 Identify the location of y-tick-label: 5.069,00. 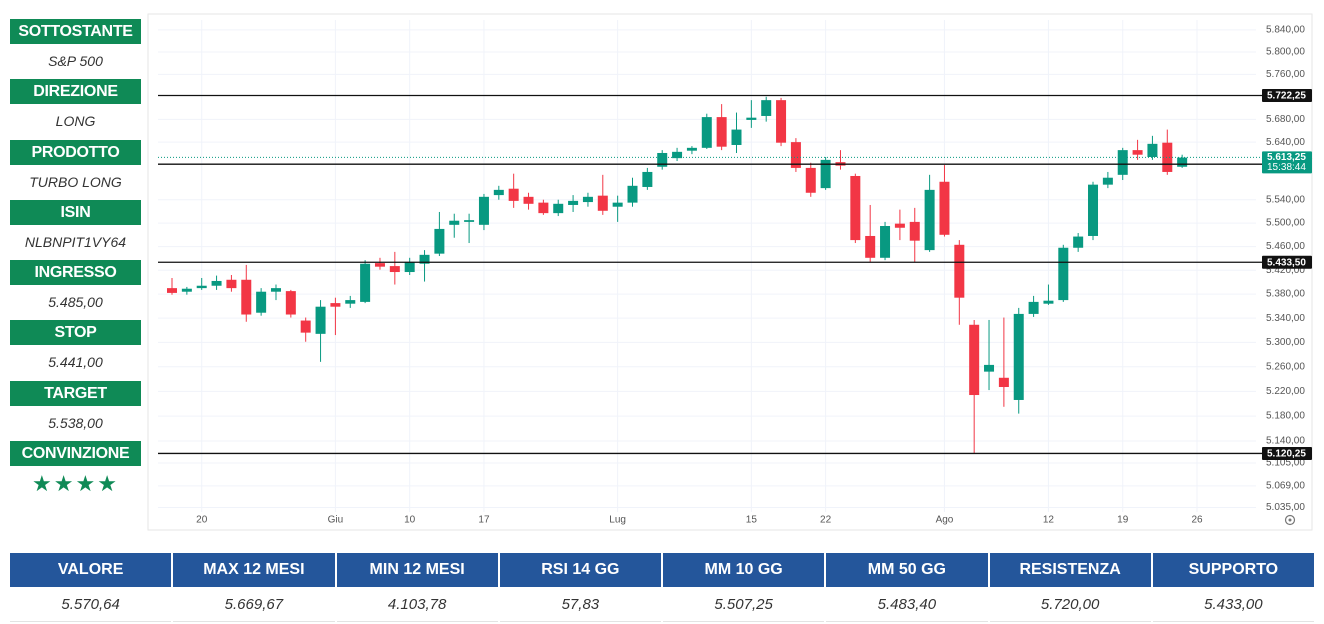
(1285, 485).